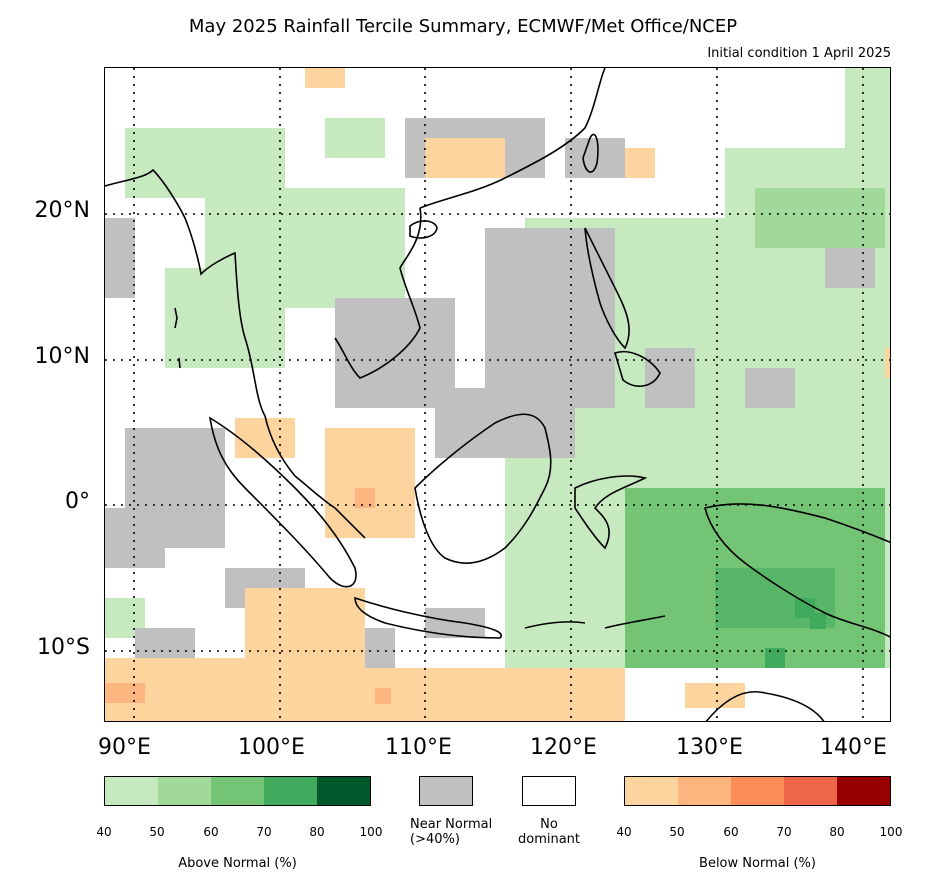  I want to click on above-tick: 100, so click(371, 832).